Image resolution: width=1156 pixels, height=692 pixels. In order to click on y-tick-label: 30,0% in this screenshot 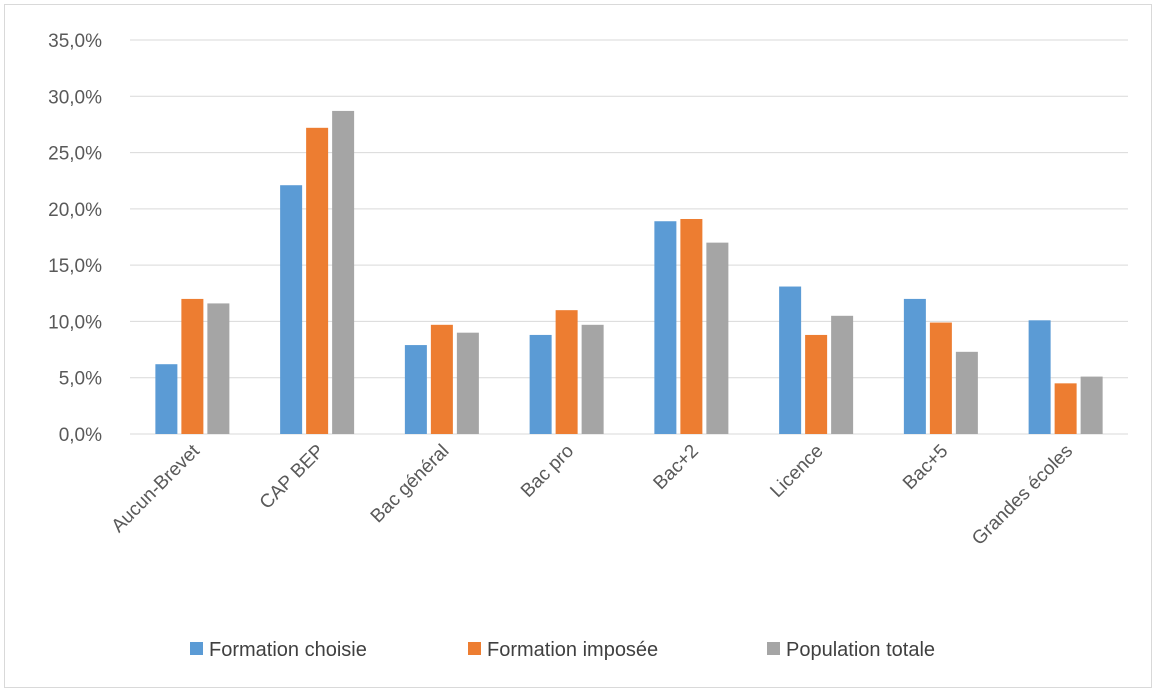, I will do `click(75, 97)`.